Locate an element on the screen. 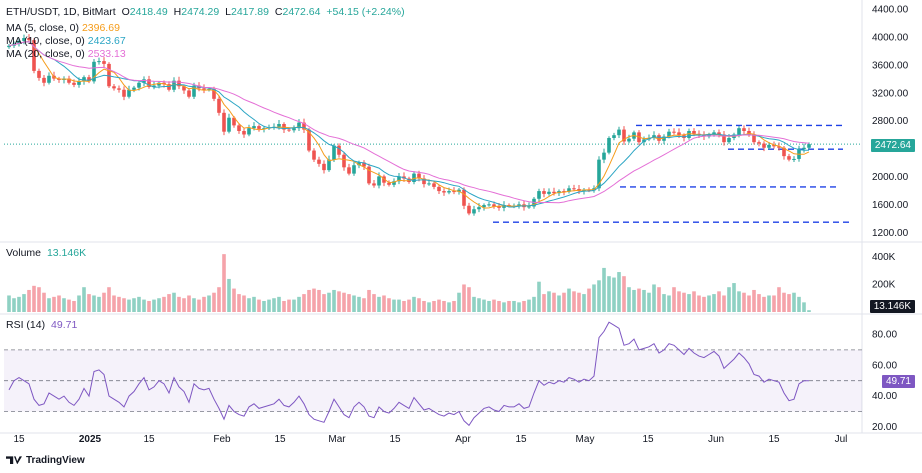  ma10-legend: MA (10, close, 0) 2423.67 is located at coordinates (66, 41).